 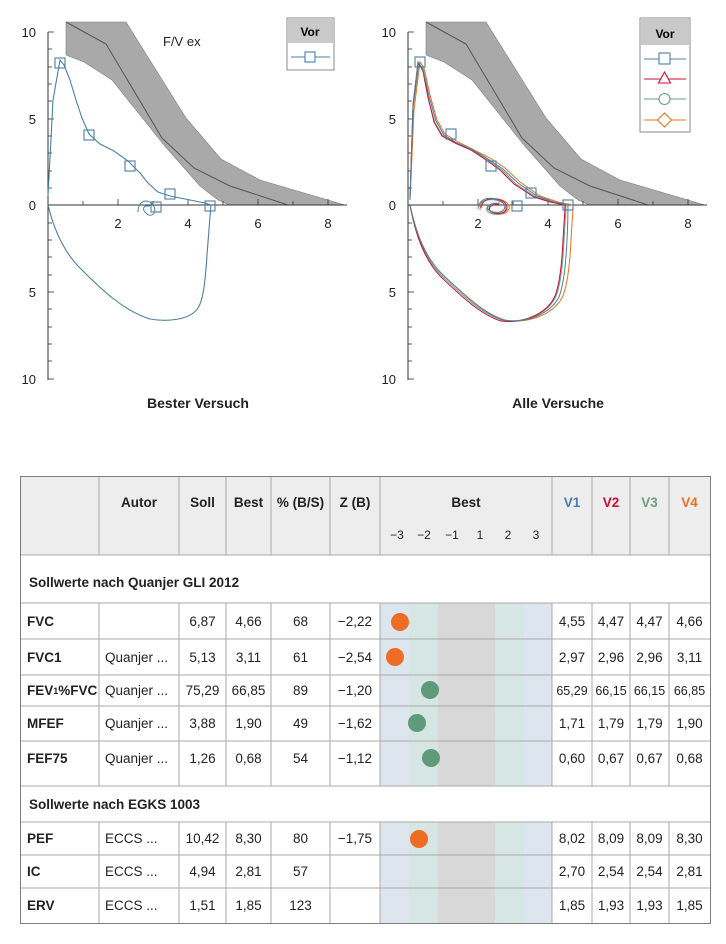 What do you see at coordinates (248, 690) in the screenshot?
I see `row-best: 66,85` at bounding box center [248, 690].